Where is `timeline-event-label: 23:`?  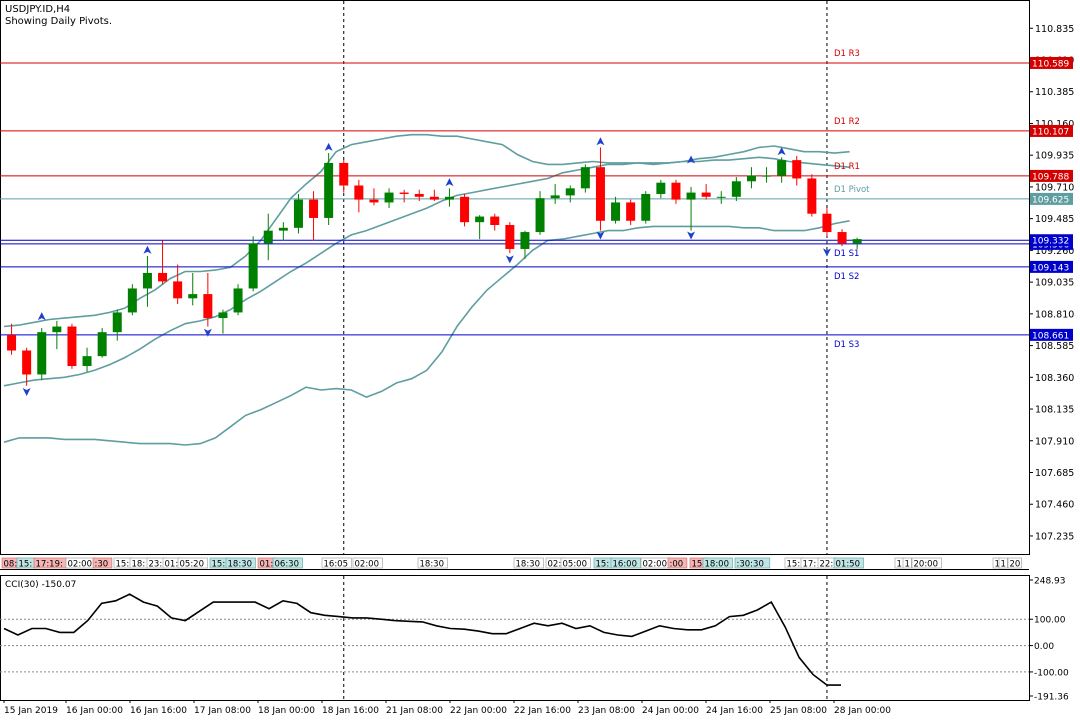 timeline-event-label: 23: is located at coordinates (156, 565).